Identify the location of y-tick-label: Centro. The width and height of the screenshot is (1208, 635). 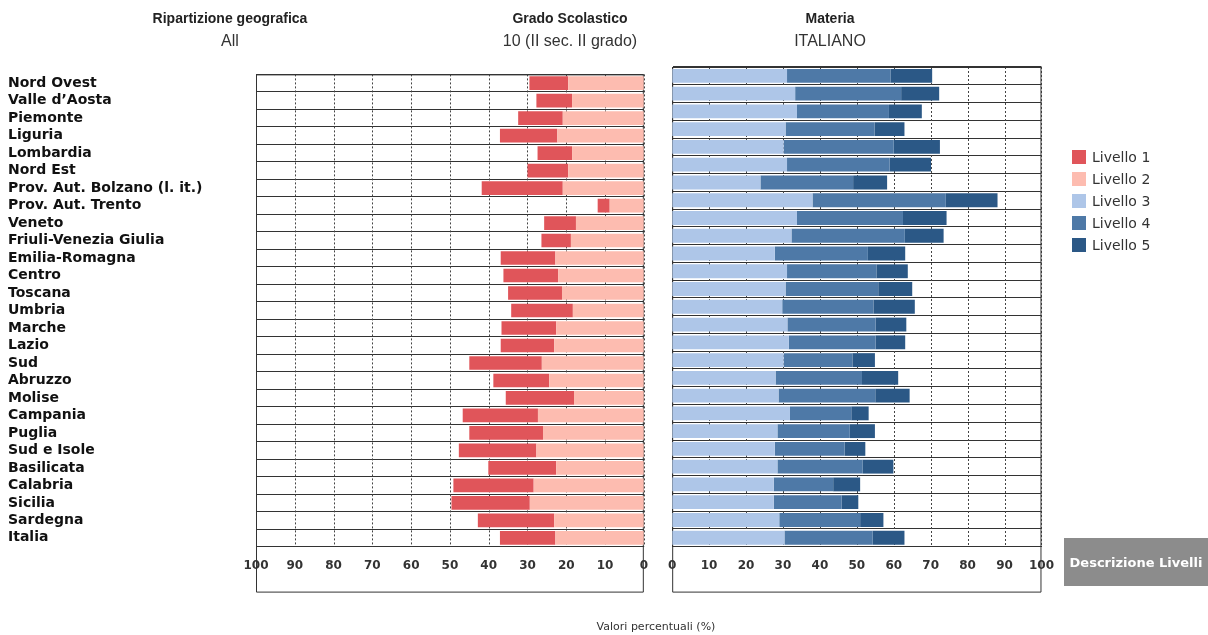
(35, 274).